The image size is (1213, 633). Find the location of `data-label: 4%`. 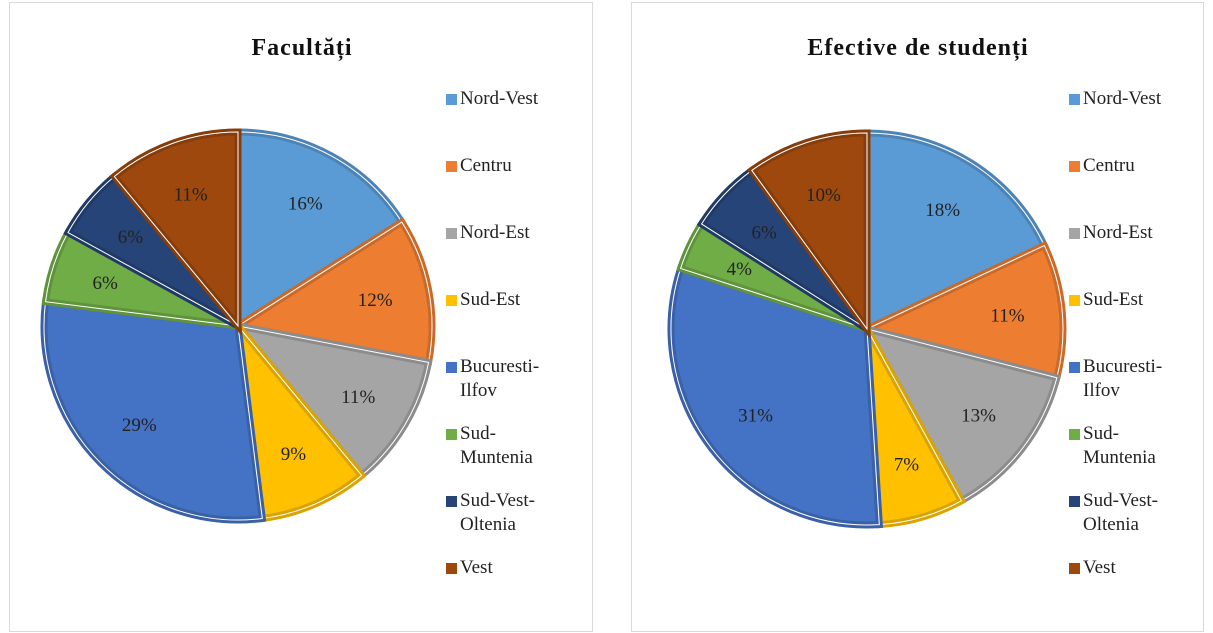

data-label: 4% is located at coordinates (740, 269).